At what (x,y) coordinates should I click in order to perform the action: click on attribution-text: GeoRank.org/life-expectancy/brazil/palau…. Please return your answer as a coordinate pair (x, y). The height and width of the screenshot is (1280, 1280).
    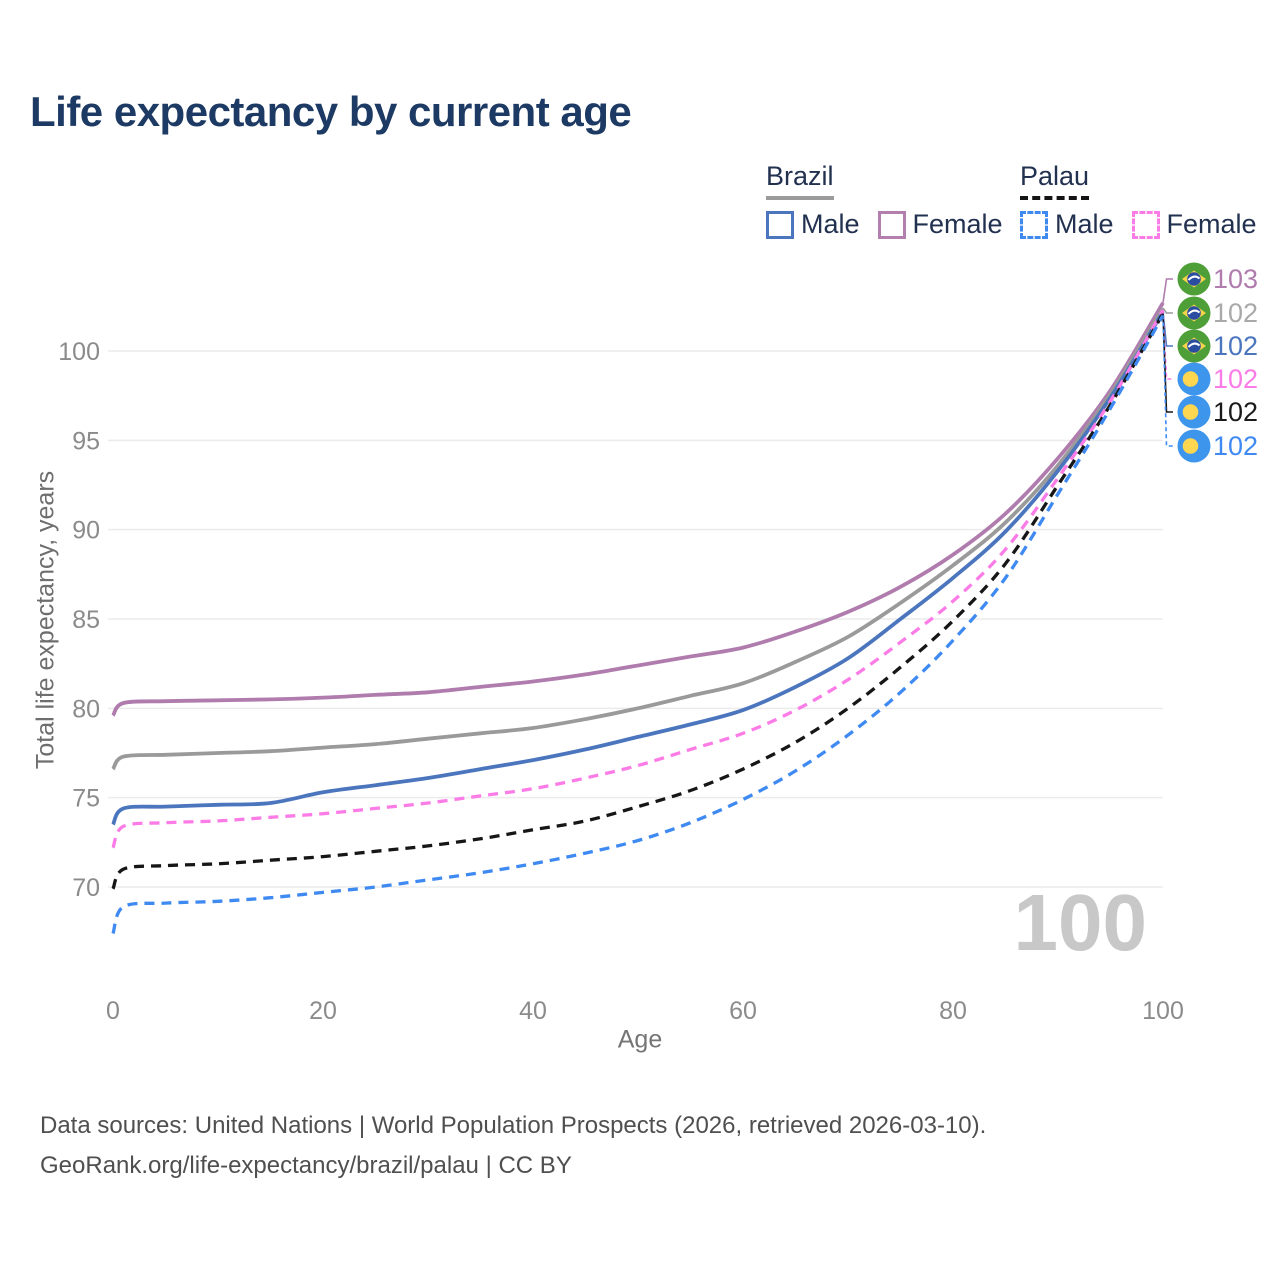
    Looking at the image, I should click on (306, 1165).